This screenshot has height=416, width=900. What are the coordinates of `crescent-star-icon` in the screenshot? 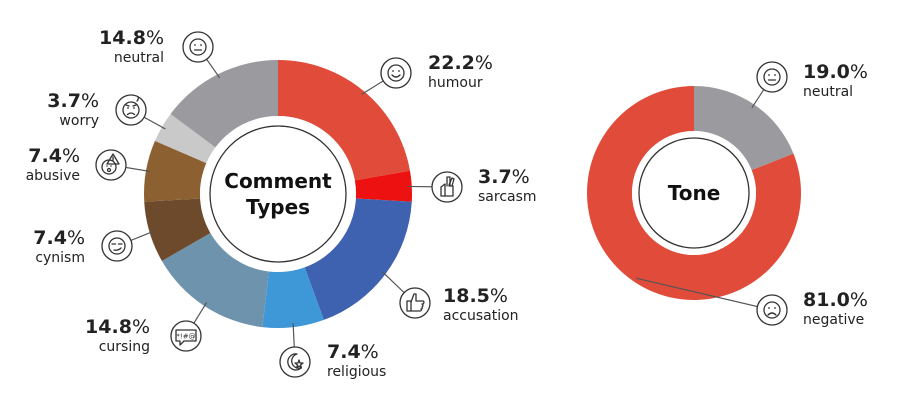 It's located at (295, 362).